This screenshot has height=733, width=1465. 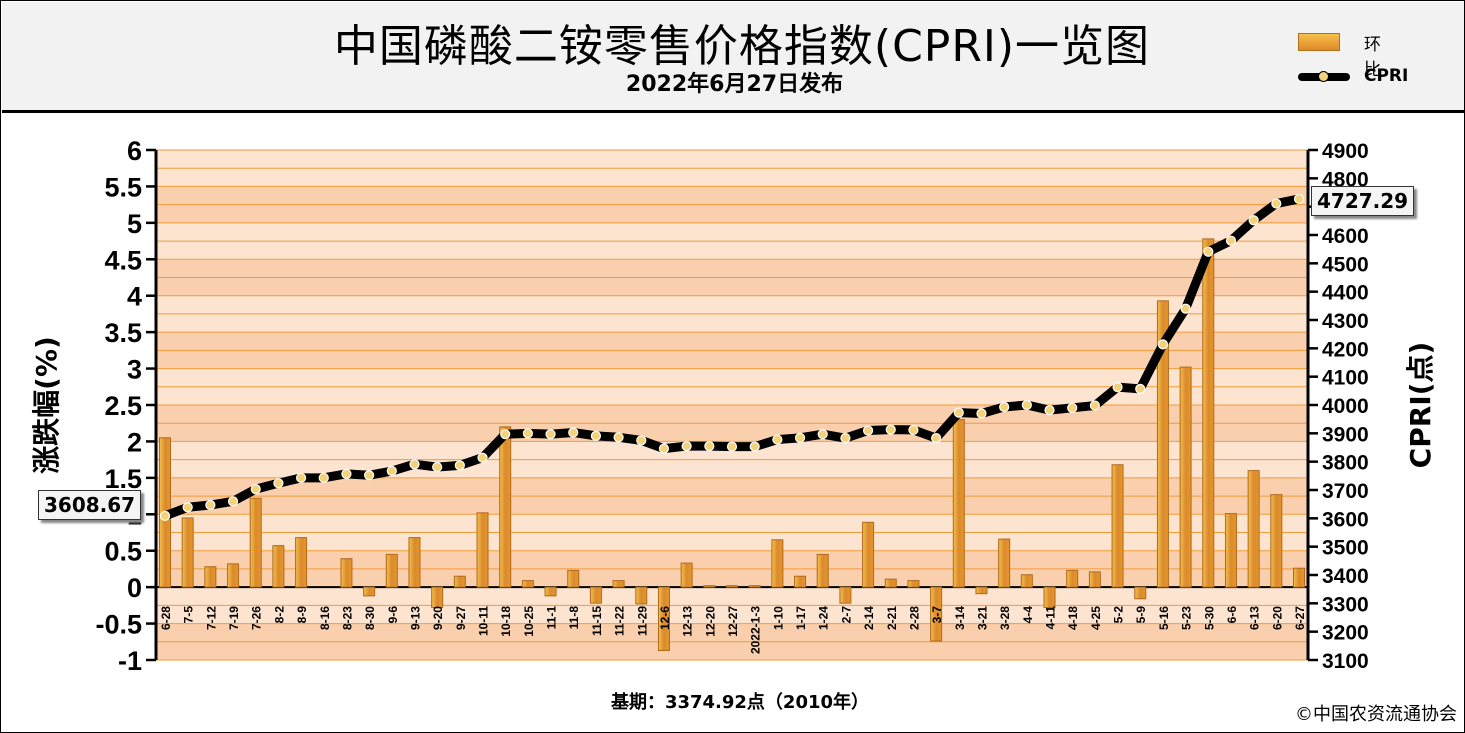 I want to click on x-tick-label: 5-16, so click(x=1164, y=618).